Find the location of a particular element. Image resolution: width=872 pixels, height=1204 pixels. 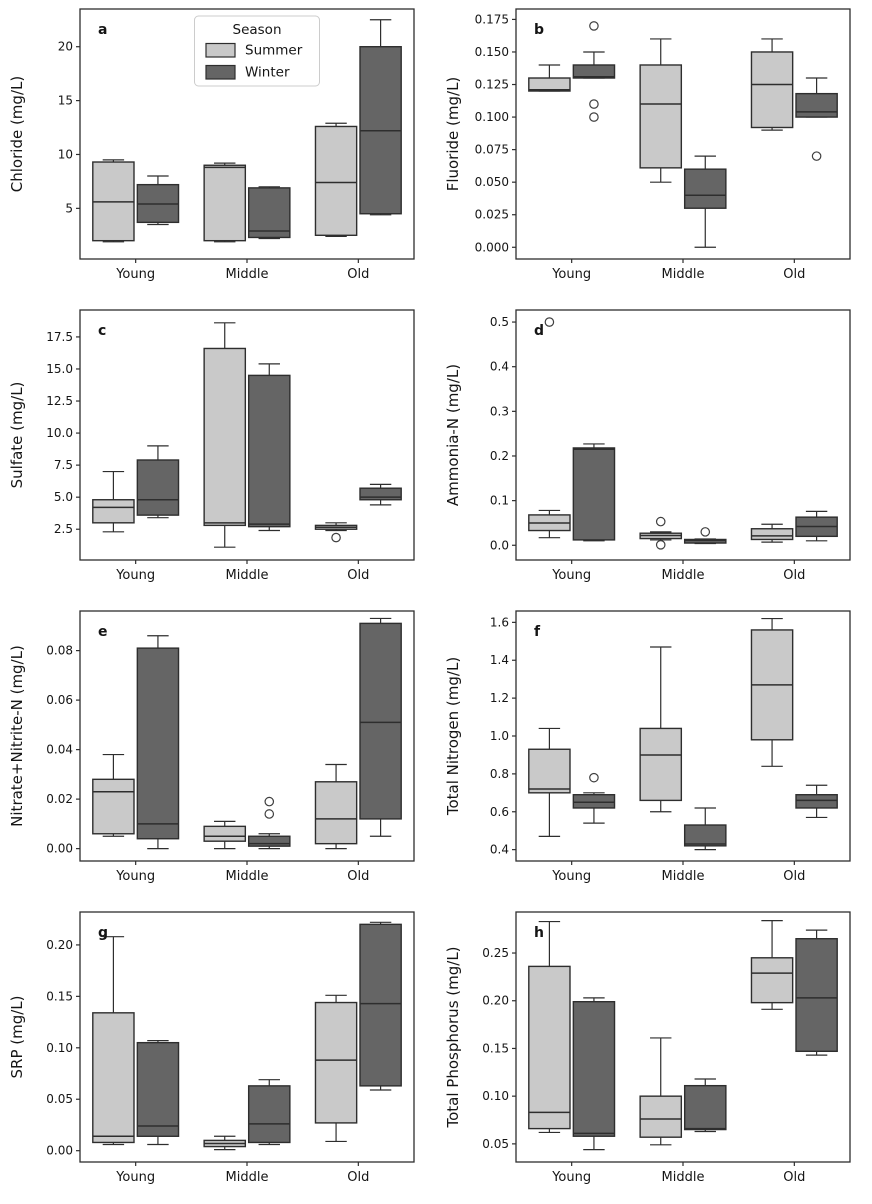

panel-f-frame is located at coordinates (683, 736).